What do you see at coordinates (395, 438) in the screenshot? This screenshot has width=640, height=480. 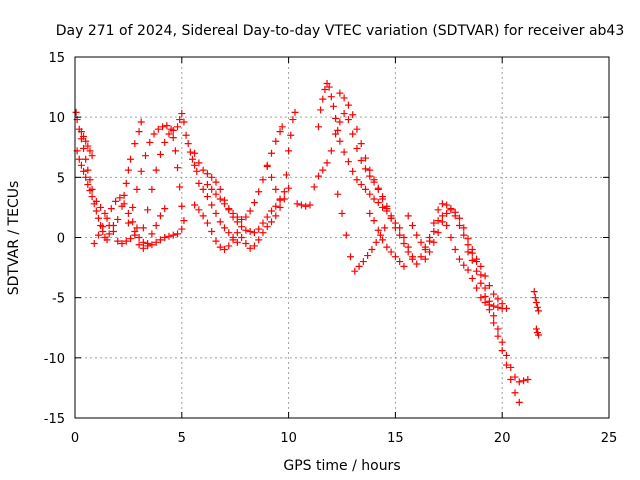 I see `x-tick-label: 15` at bounding box center [395, 438].